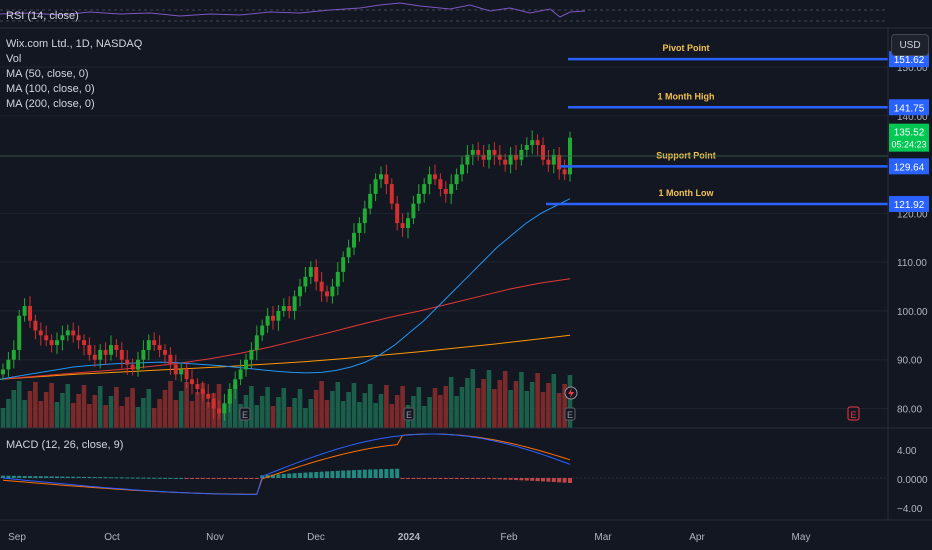 The width and height of the screenshot is (932, 550). What do you see at coordinates (285, 357) in the screenshot?
I see `ma200-line` at bounding box center [285, 357].